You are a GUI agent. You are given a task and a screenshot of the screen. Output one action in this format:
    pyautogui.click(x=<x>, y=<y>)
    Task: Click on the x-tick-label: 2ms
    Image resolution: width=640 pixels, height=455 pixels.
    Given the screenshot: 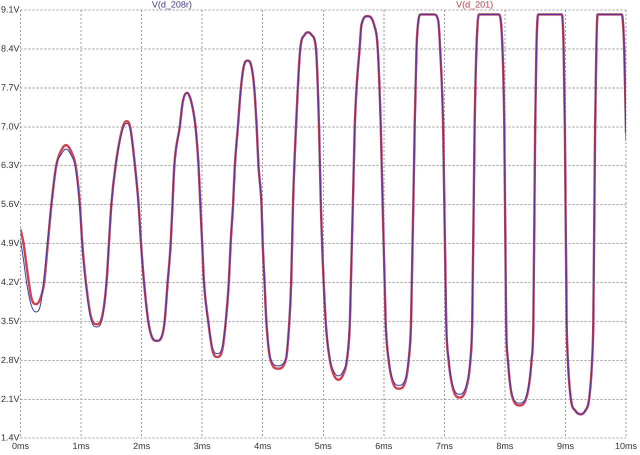 What is the action you would take?
    pyautogui.click(x=142, y=446)
    